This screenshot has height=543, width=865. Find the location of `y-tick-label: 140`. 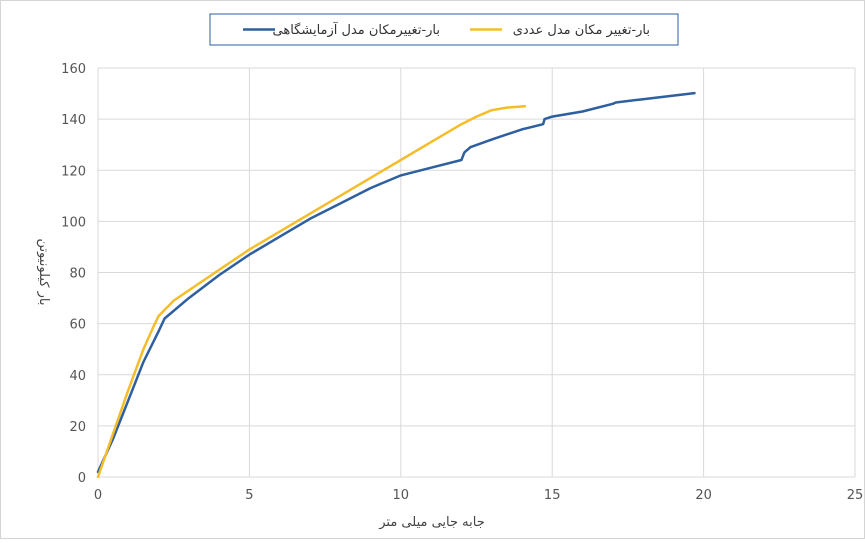

y-tick-label: 140 is located at coordinates (73, 120).